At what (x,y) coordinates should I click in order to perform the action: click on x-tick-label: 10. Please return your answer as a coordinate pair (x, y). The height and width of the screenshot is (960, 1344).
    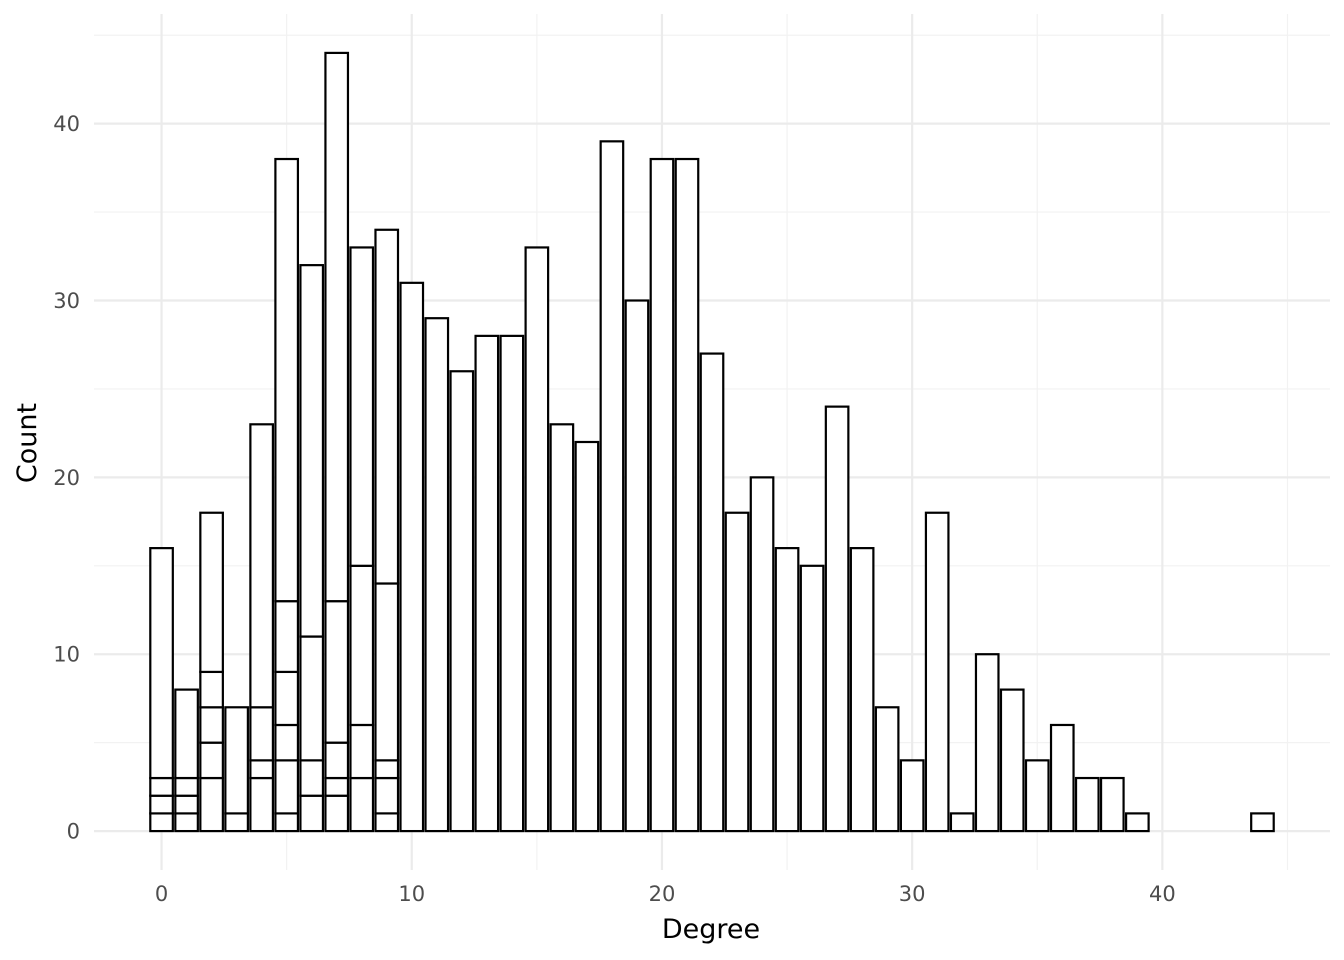
    Looking at the image, I should click on (411, 894).